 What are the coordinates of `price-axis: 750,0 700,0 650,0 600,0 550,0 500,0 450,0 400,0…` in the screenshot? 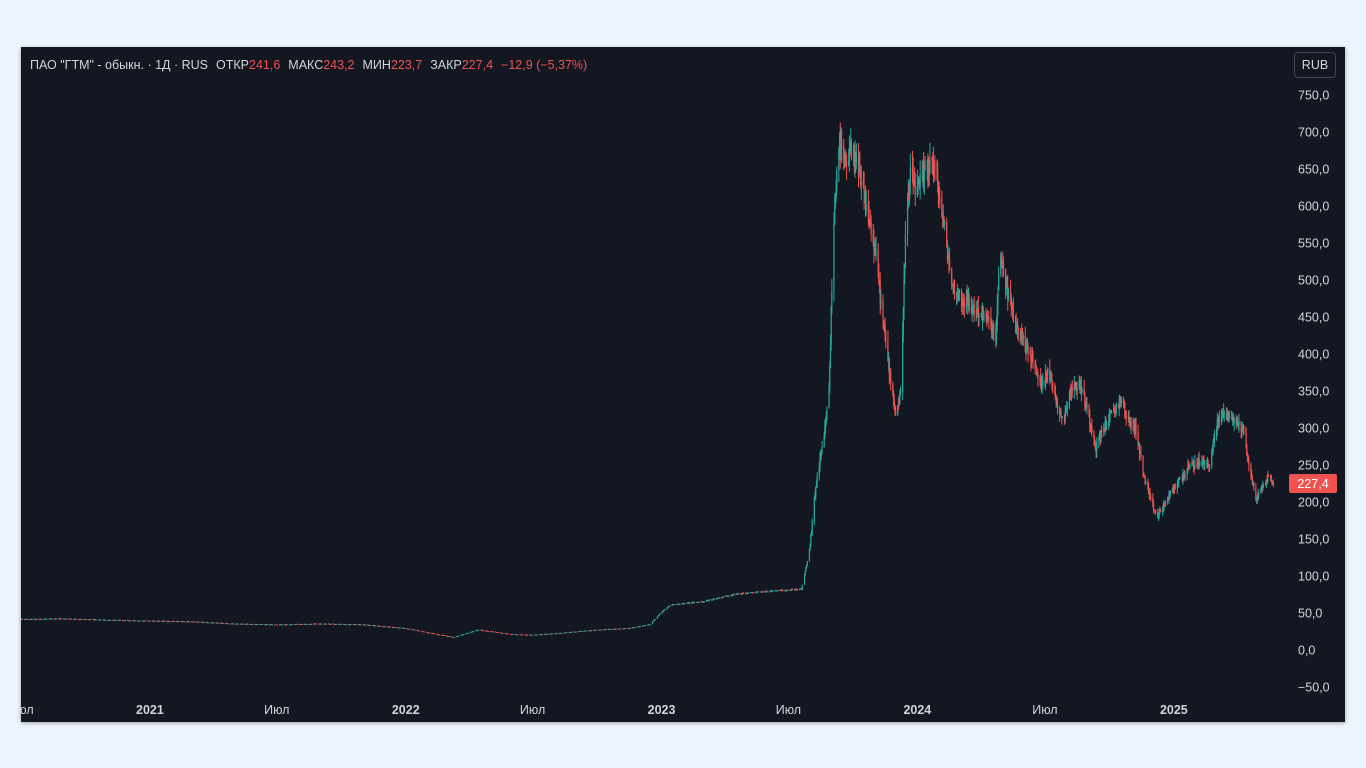 It's located at (1314, 392).